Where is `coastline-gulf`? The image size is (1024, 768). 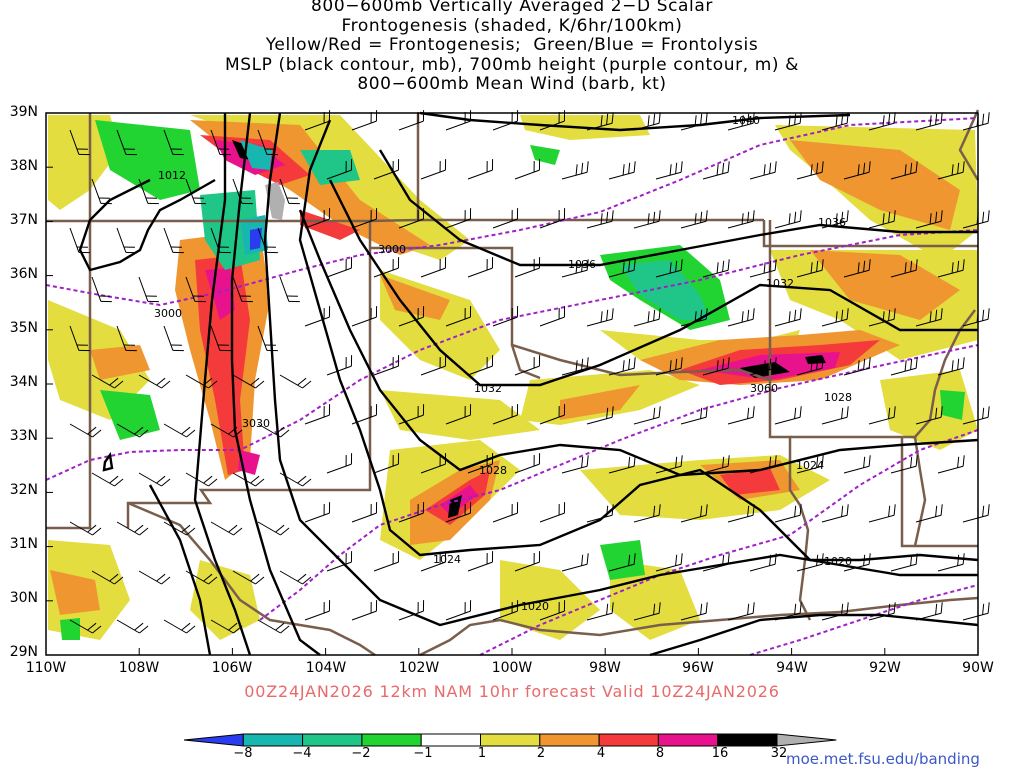
coastline-gulf is located at coordinates (699, 626).